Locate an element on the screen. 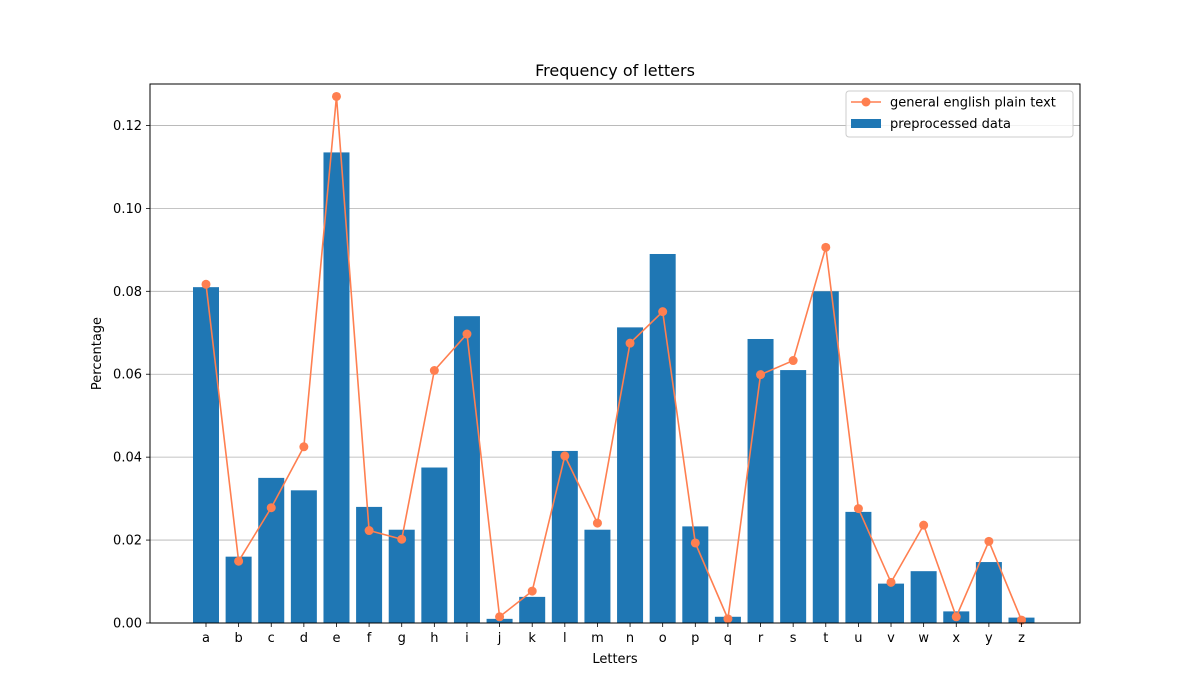  bar-n is located at coordinates (630, 475).